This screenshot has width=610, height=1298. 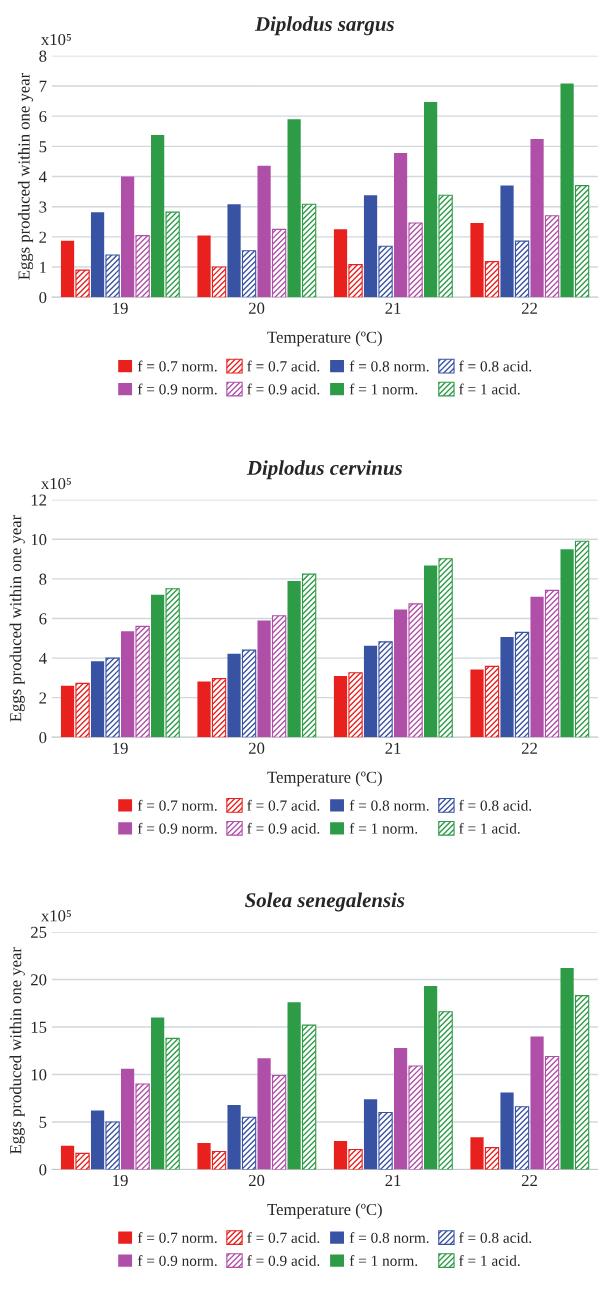 What do you see at coordinates (324, 470) in the screenshot?
I see `chart-title: Diplodus cervinus` at bounding box center [324, 470].